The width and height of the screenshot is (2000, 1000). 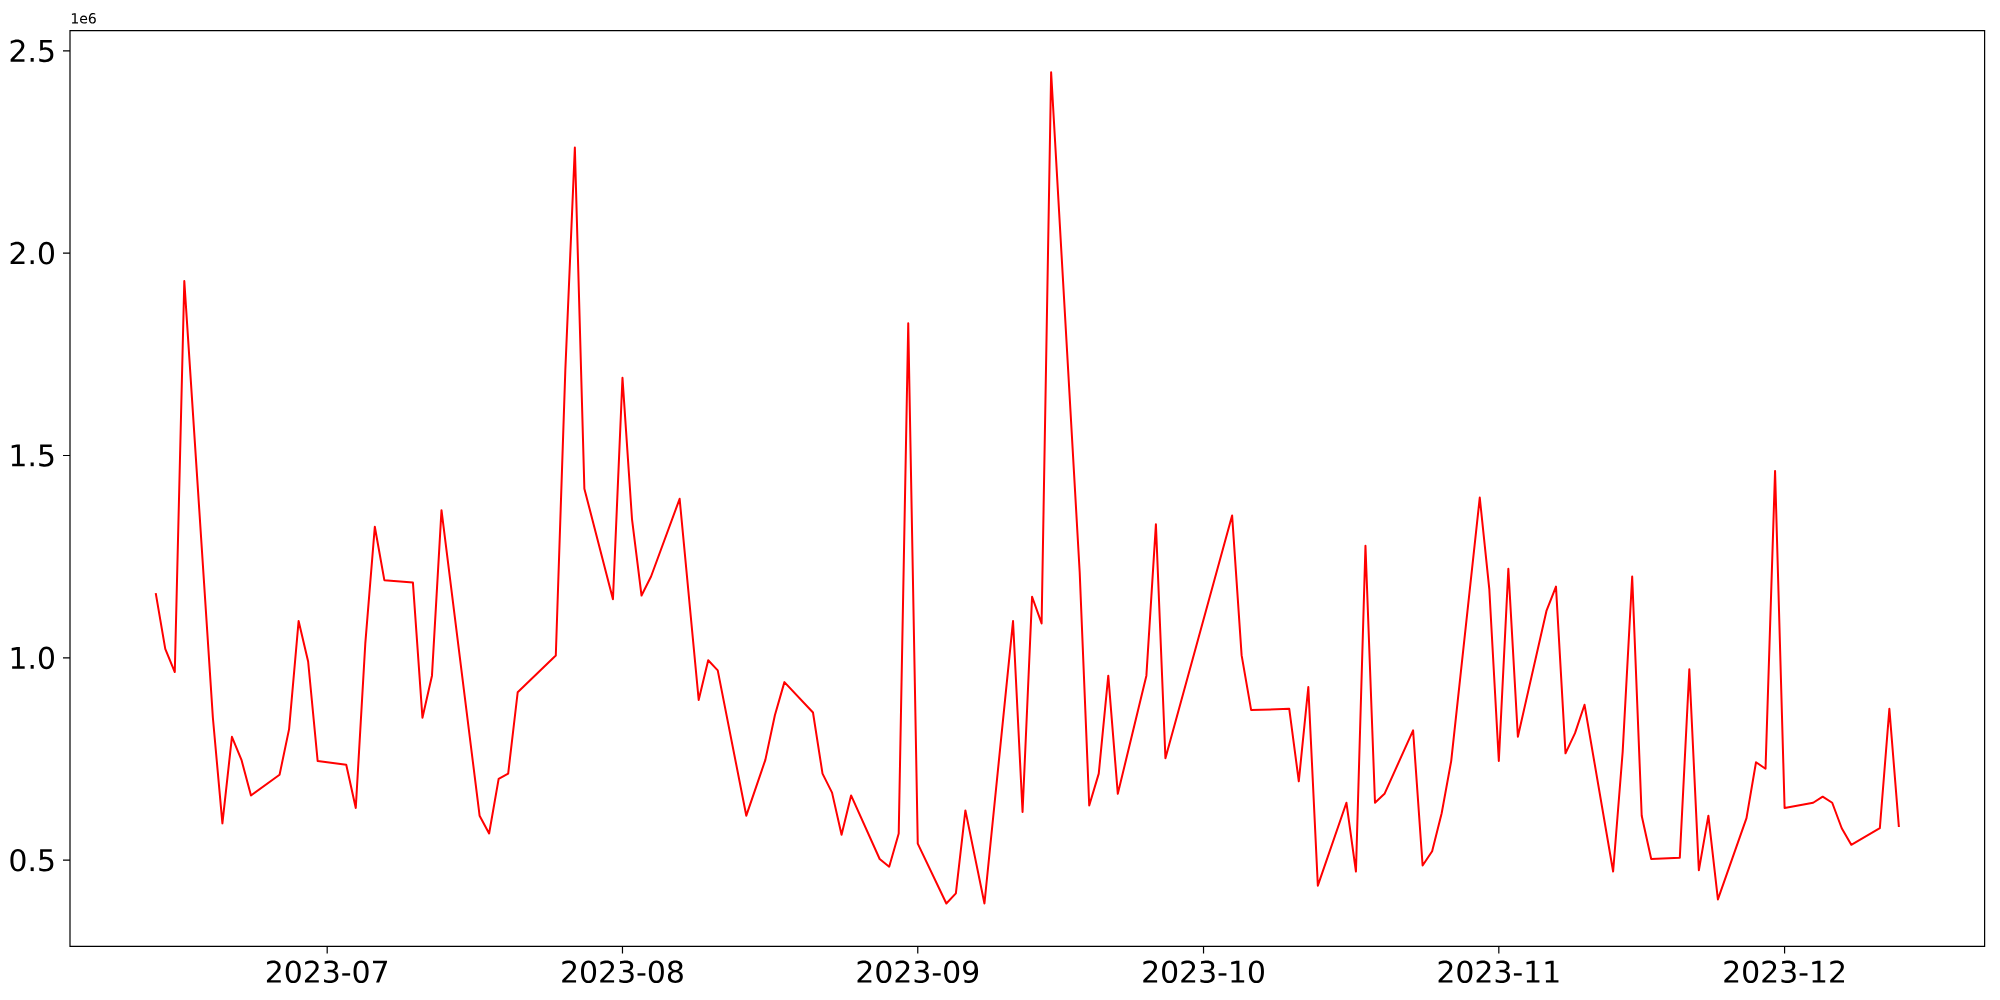 I want to click on y-tick-label: 0.5, so click(x=32, y=860).